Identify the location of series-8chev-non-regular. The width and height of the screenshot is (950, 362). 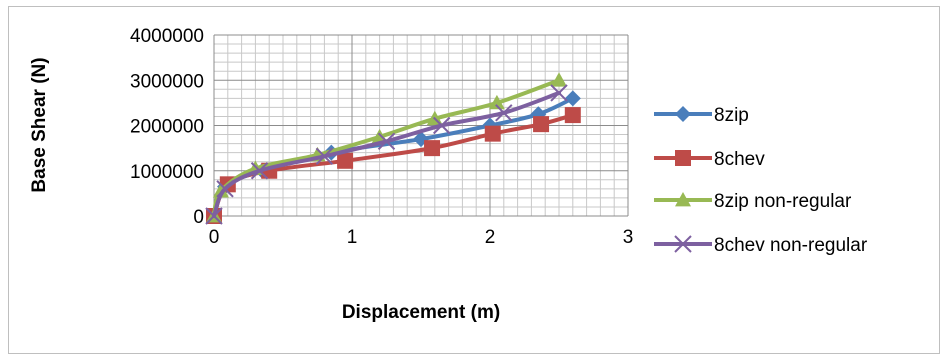
(386, 154).